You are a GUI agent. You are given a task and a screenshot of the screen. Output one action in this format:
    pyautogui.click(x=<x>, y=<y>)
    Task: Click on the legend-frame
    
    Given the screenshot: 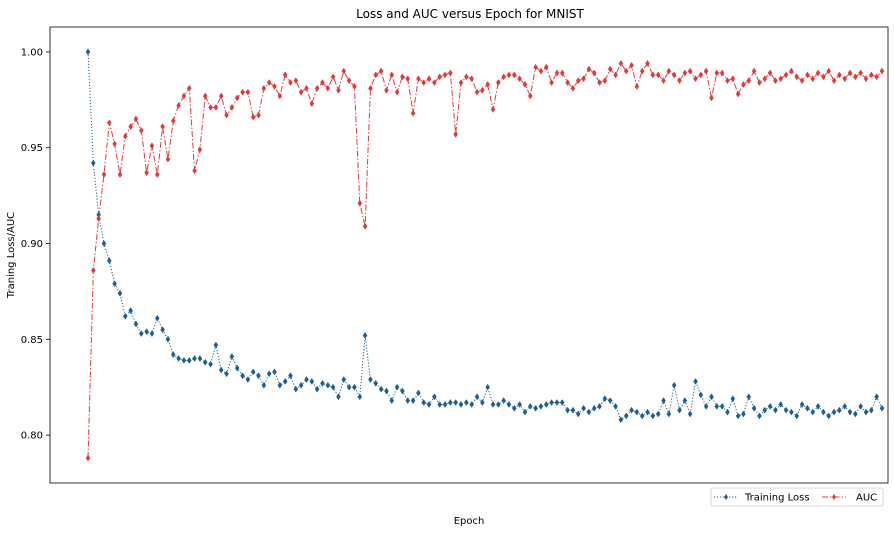 What is the action you would take?
    pyautogui.click(x=797, y=497)
    